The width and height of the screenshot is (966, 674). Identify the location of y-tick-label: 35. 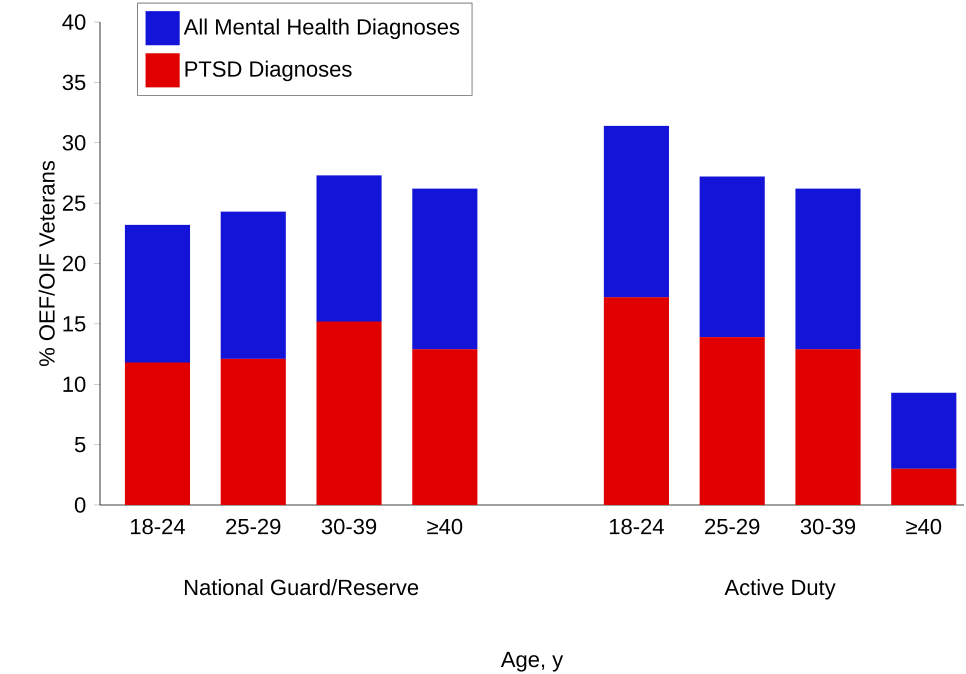
(74, 82).